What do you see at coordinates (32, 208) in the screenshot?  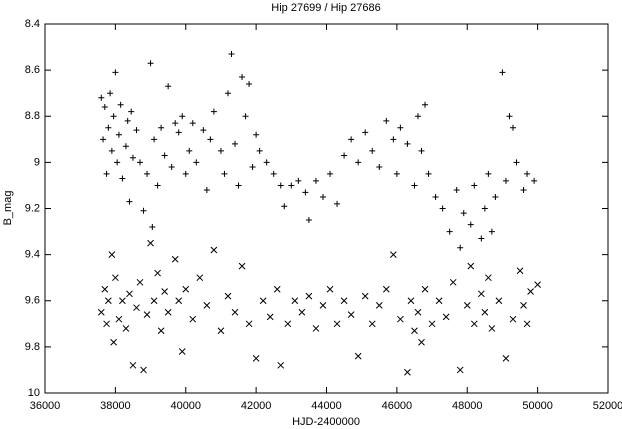 I see `y-tick-label: 9.2` at bounding box center [32, 208].